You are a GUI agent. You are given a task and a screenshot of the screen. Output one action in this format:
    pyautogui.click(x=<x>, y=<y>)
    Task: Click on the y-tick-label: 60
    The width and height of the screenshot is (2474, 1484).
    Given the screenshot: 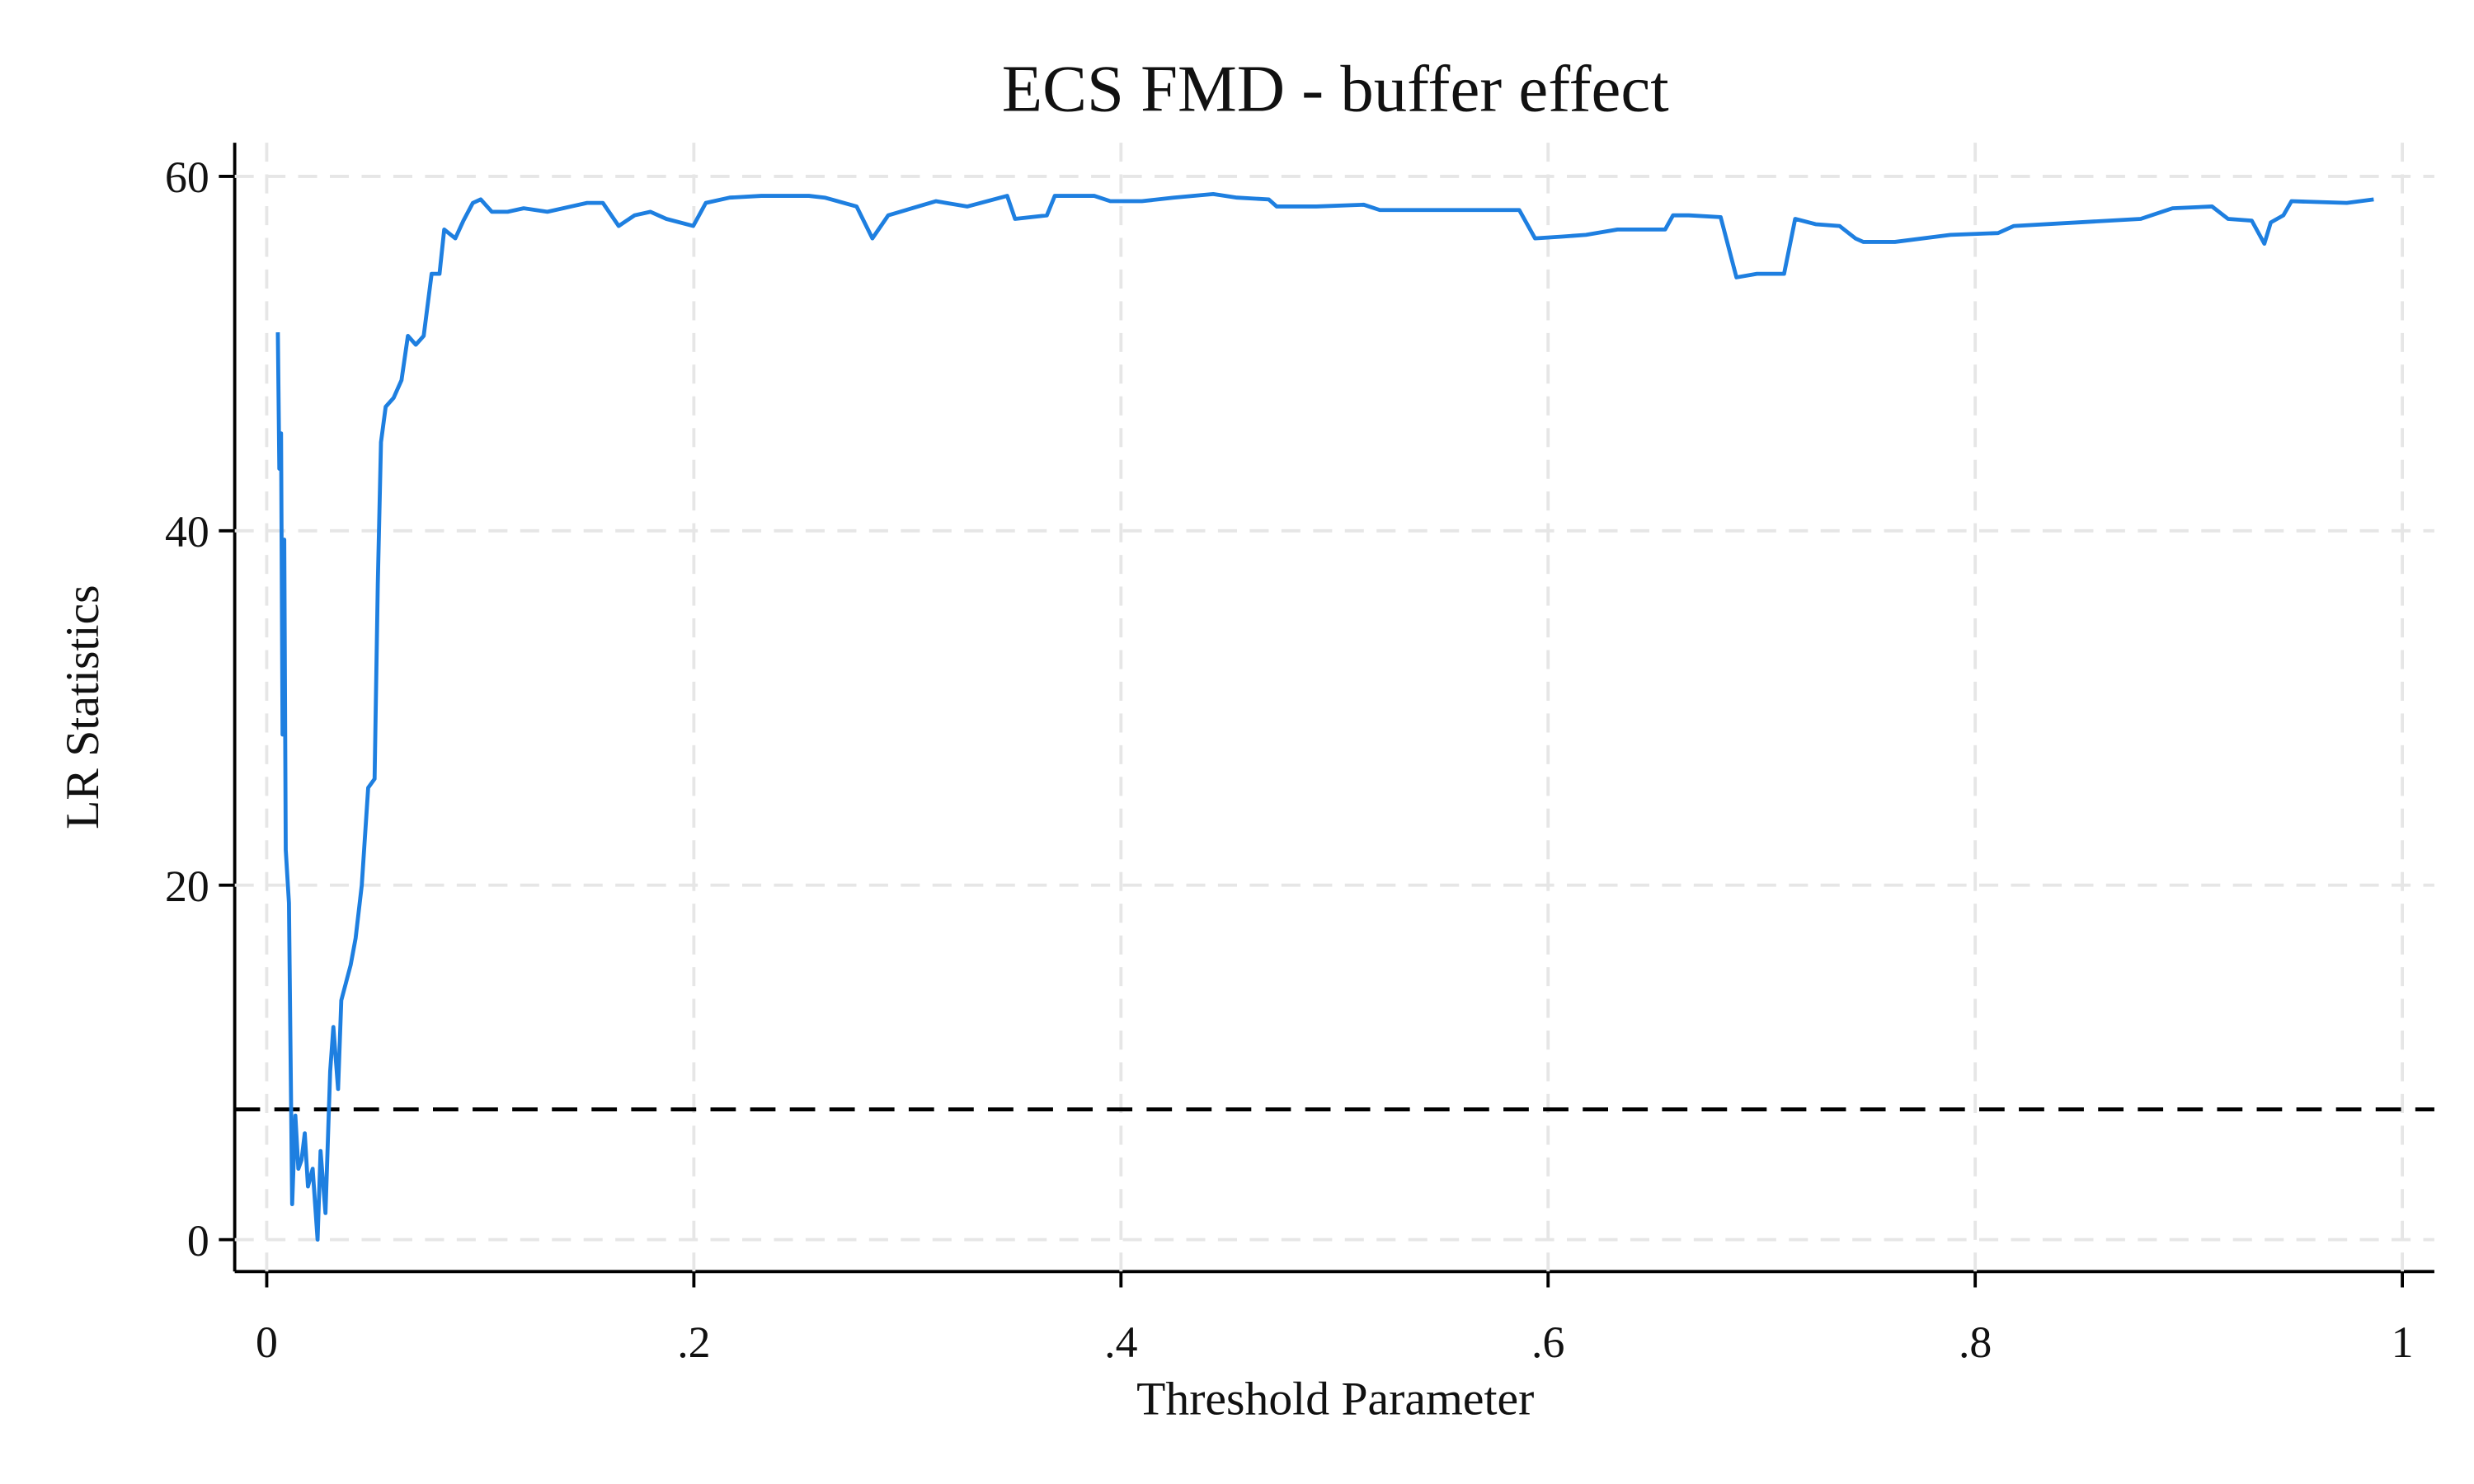 What is the action you would take?
    pyautogui.click(x=187, y=177)
    